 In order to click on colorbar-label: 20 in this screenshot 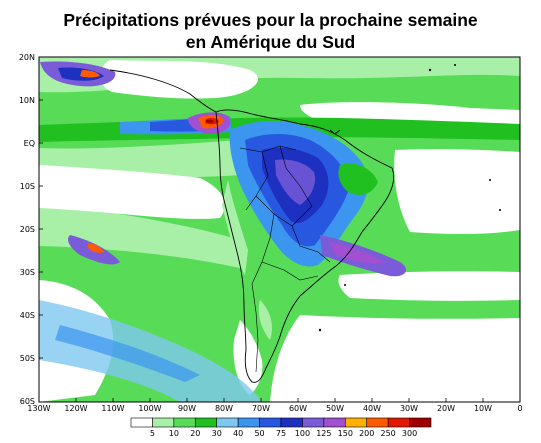, I will do `click(195, 433)`.